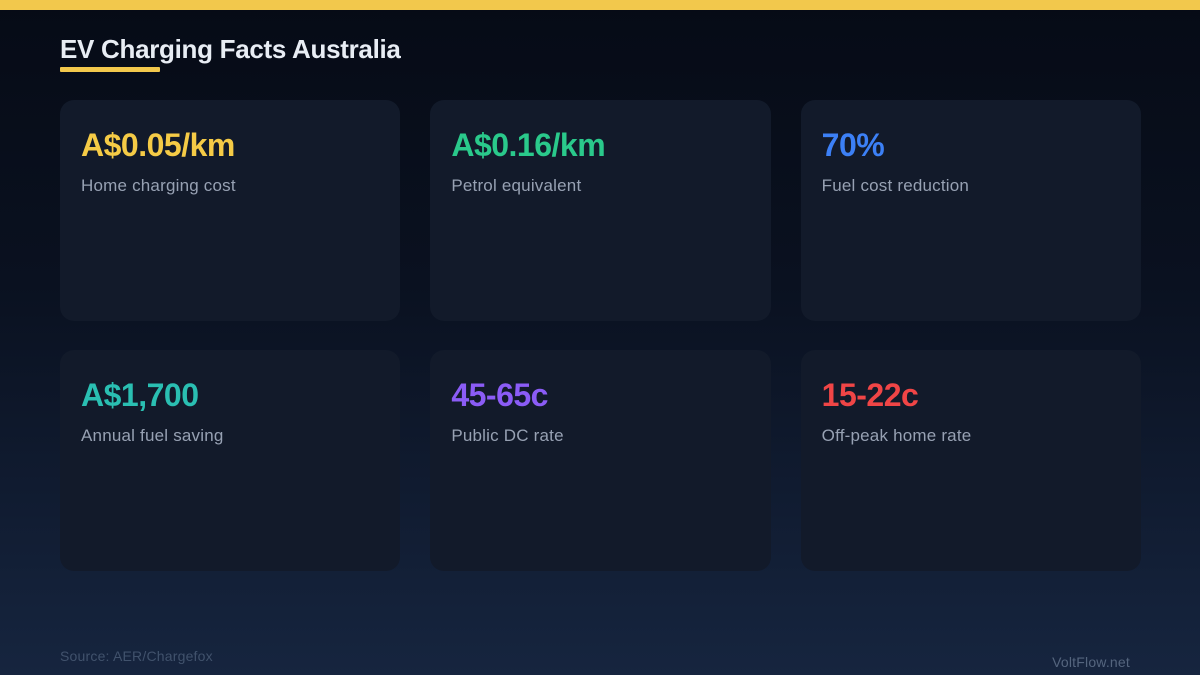 The height and width of the screenshot is (675, 1200). Describe the element at coordinates (600, 5) in the screenshot. I see `accent-top-bar` at that location.